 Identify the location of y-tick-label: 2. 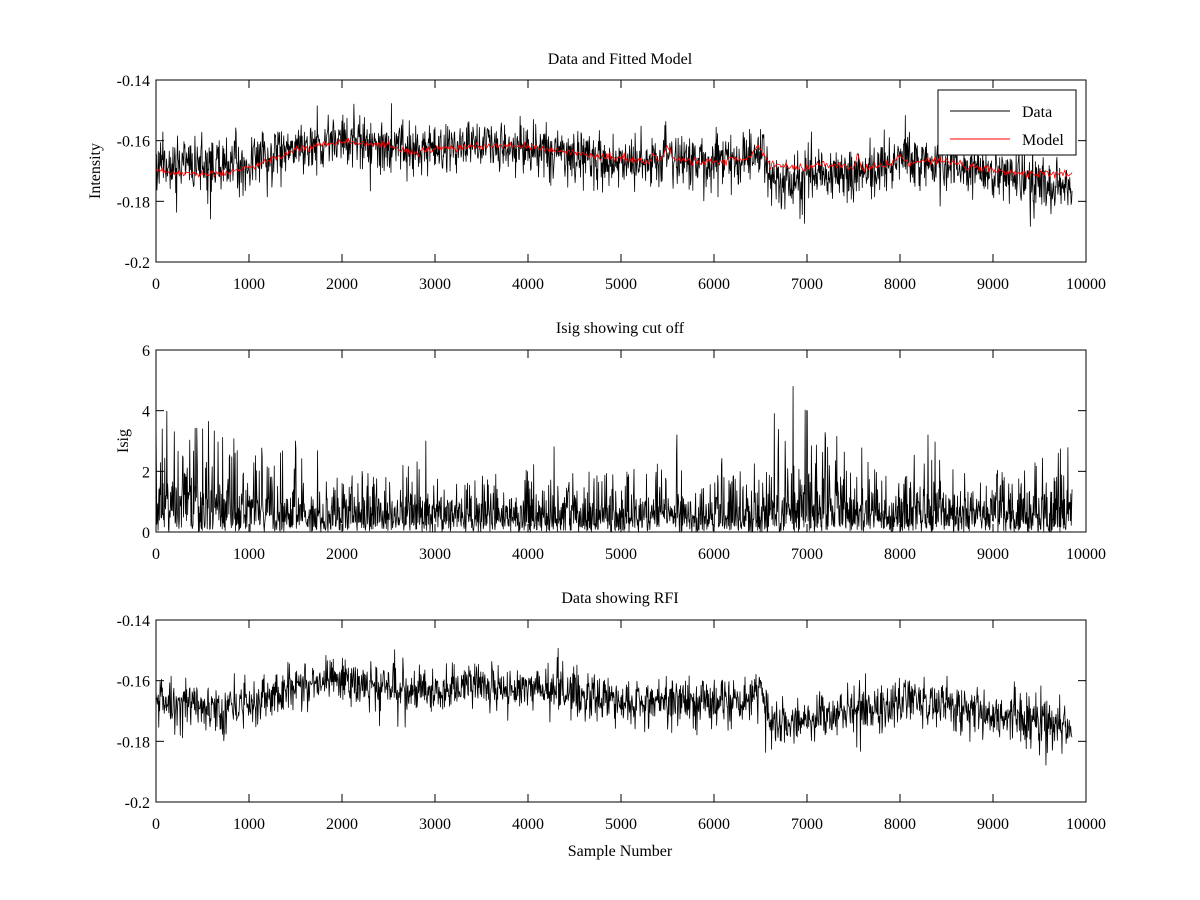
(146, 472).